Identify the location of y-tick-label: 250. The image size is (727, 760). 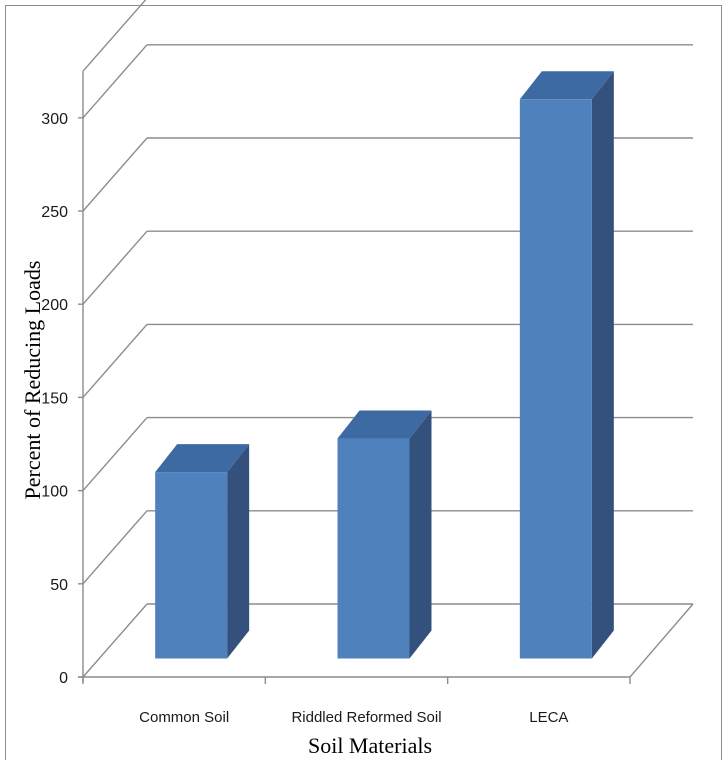
(54, 212).